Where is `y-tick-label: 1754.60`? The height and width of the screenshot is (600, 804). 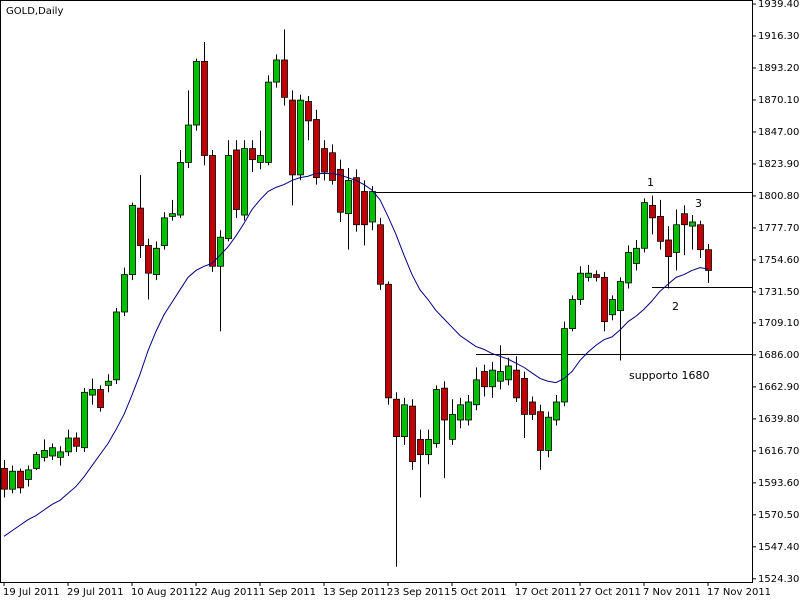 y-tick-label: 1754.60 is located at coordinates (778, 260).